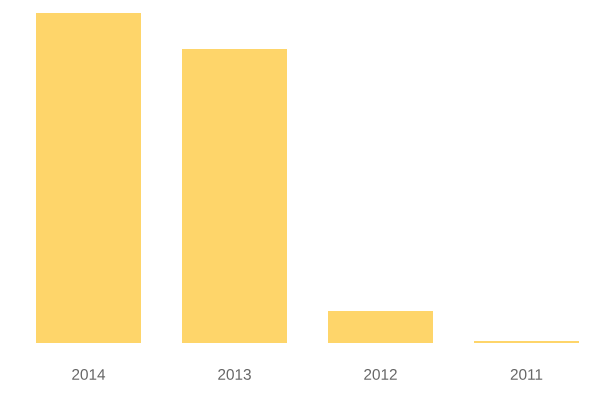 This screenshot has height=400, width=600. Describe the element at coordinates (380, 374) in the screenshot. I see `x-tick-label: 2012` at that location.